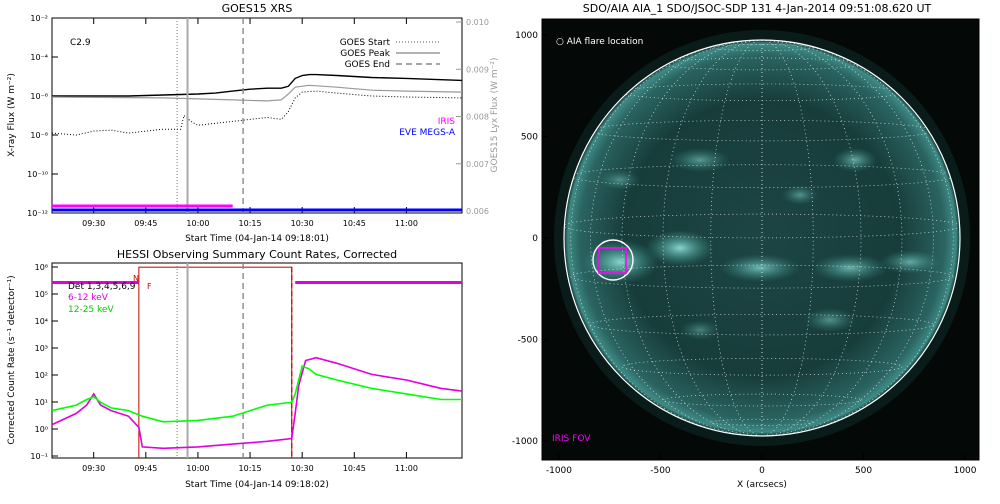  Describe the element at coordinates (530, 239) in the screenshot. I see `aia-y-ticks: 1000 500 0 -500 -1000` at that location.